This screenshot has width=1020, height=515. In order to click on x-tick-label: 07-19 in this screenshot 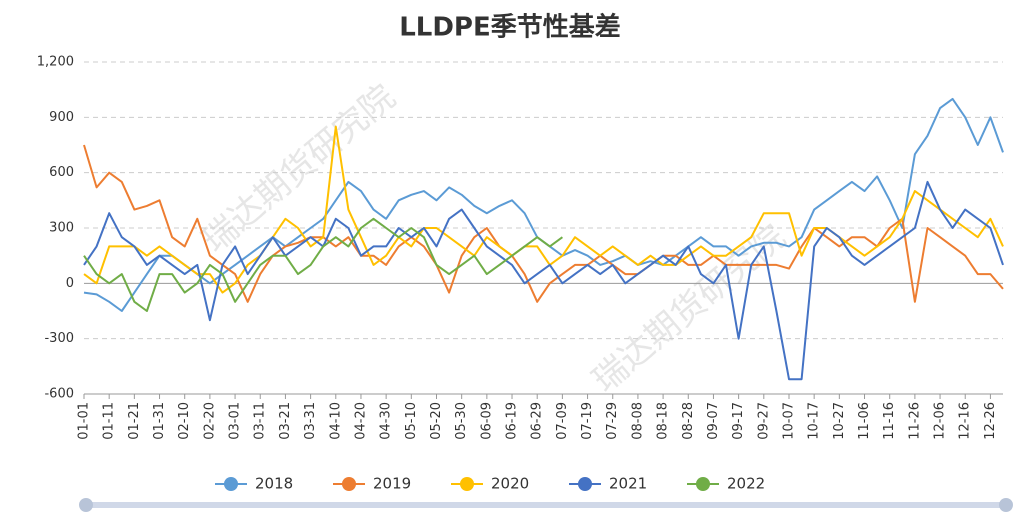, I will do `click(587, 421)`.